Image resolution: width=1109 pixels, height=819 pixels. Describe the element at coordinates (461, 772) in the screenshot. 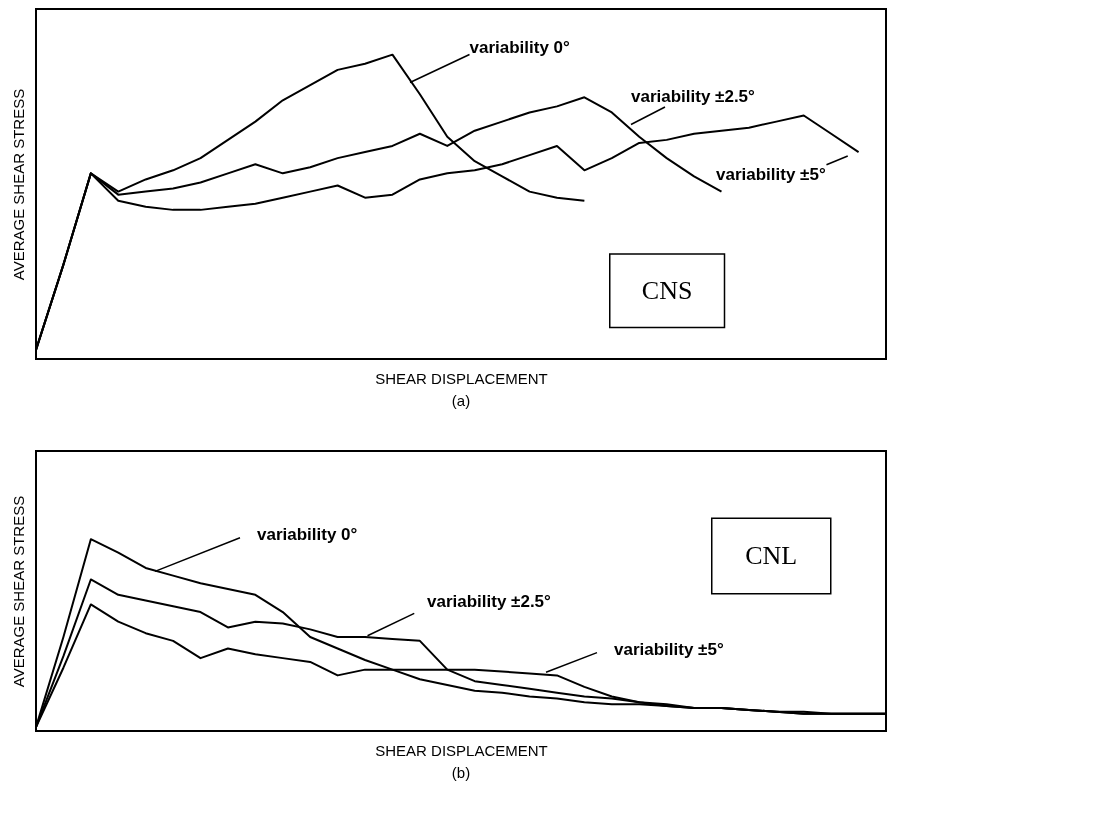

I see `text: (b)` at that location.